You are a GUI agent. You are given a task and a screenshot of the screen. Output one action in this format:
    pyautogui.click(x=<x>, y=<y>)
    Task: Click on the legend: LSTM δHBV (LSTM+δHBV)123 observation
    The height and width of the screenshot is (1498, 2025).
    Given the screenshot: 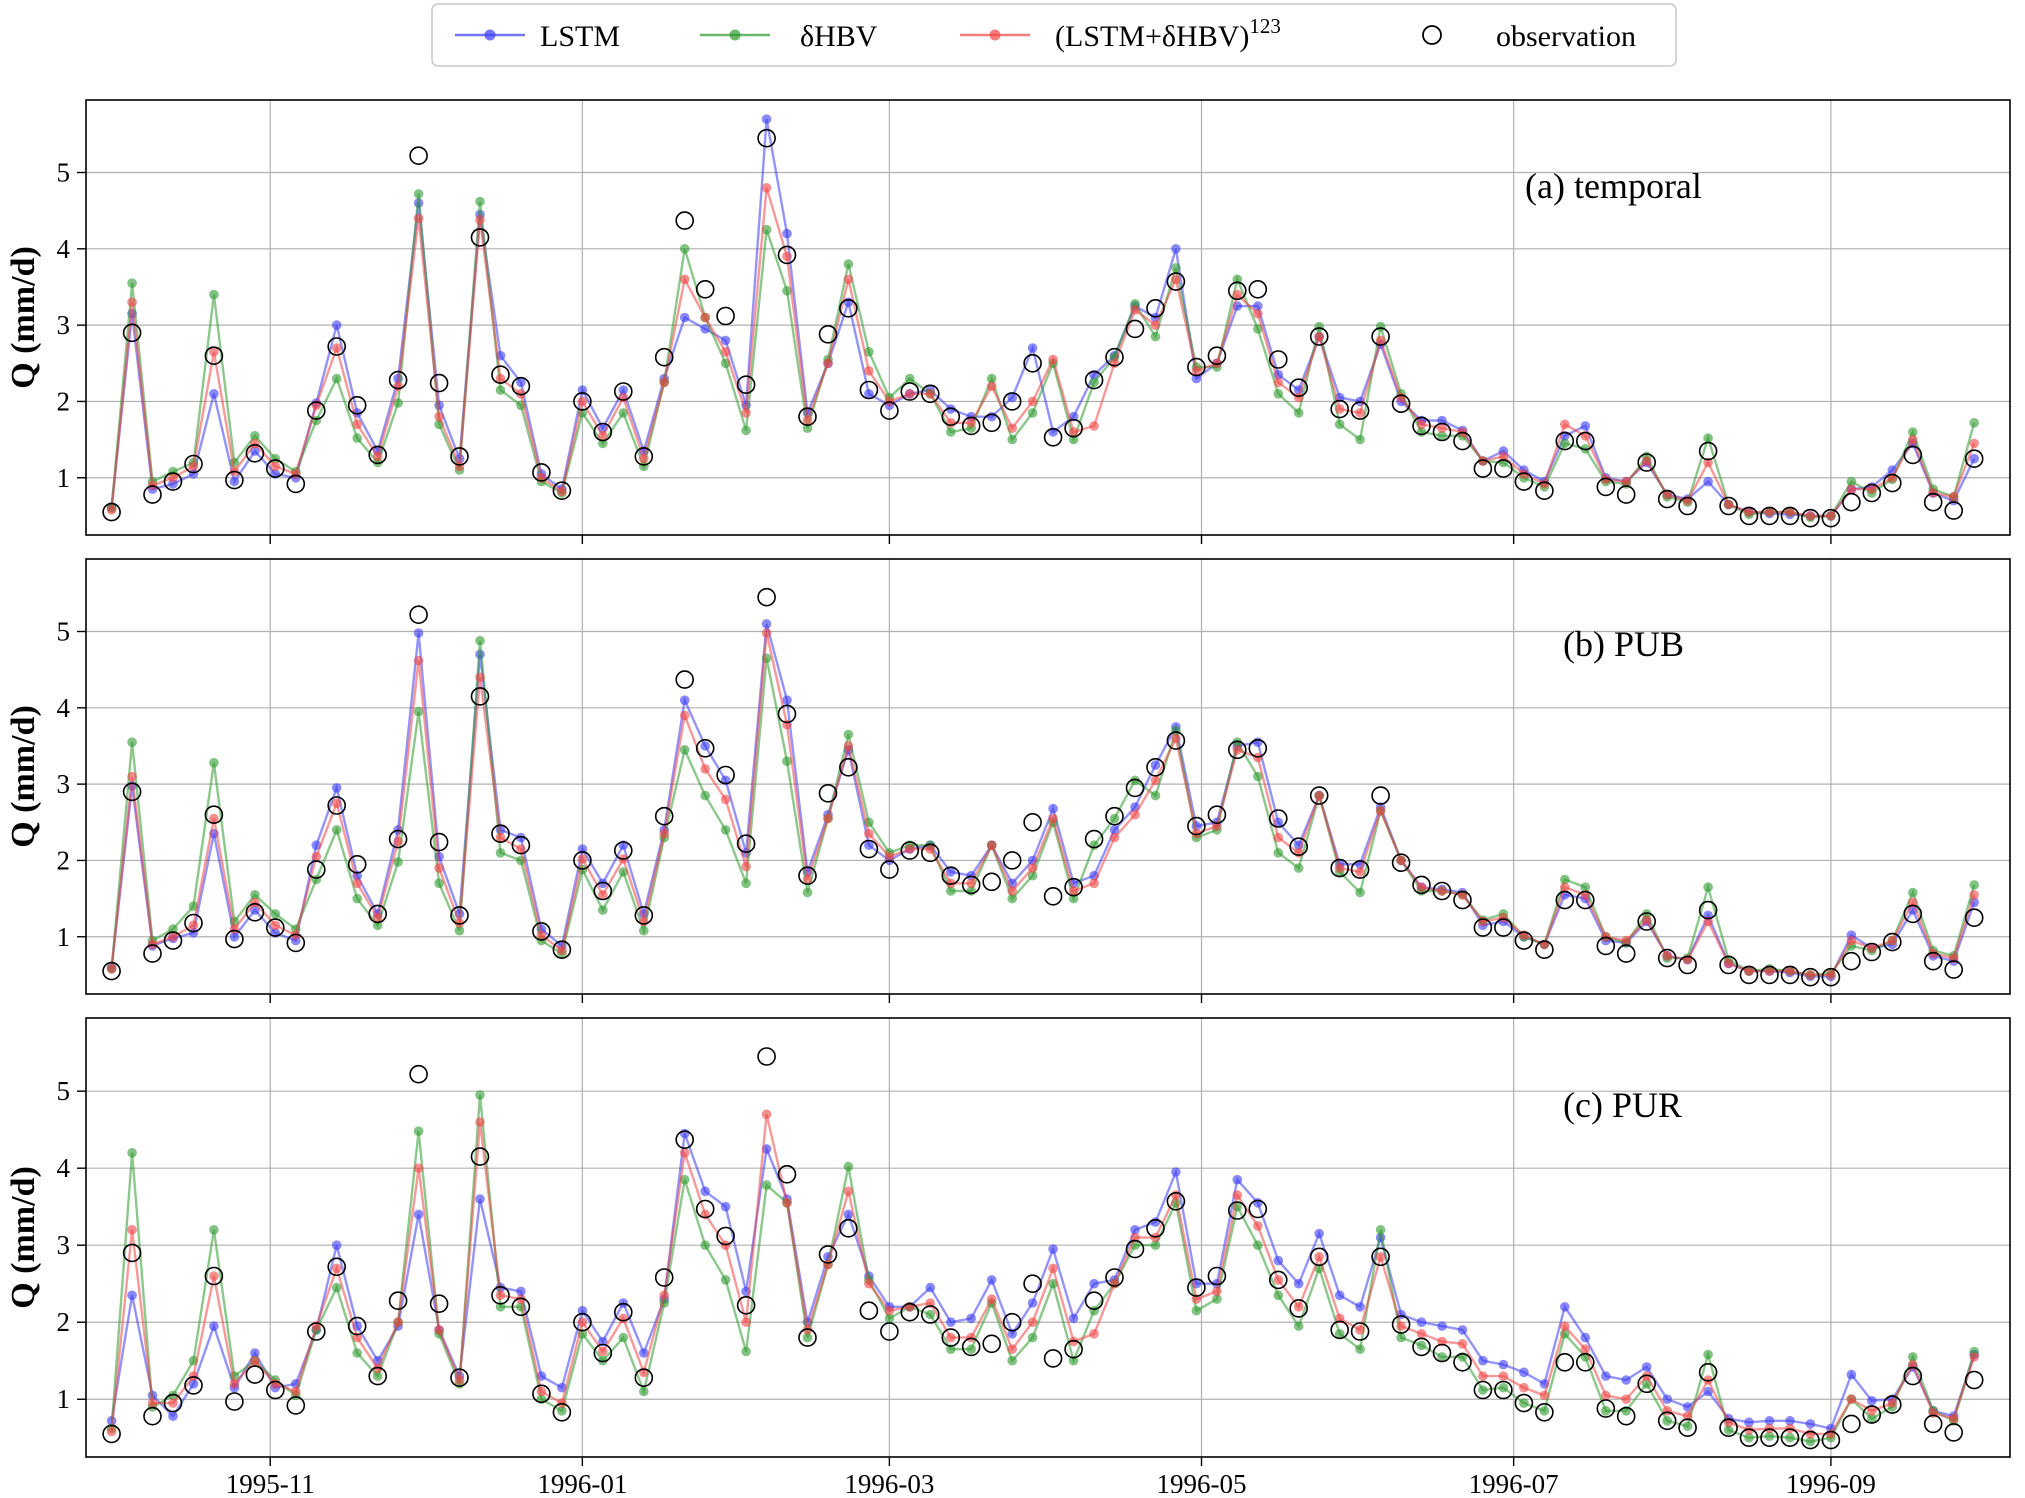 What is the action you would take?
    pyautogui.click(x=1054, y=35)
    